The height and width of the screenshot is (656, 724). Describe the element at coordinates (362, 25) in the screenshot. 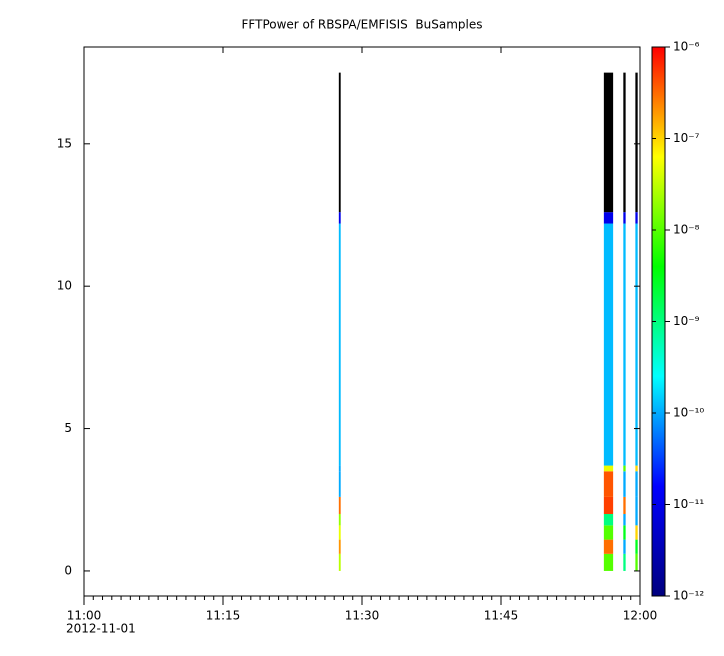

I see `chart-title: FFTPower of RBSPA/EMFISIS BuSamples` at that location.